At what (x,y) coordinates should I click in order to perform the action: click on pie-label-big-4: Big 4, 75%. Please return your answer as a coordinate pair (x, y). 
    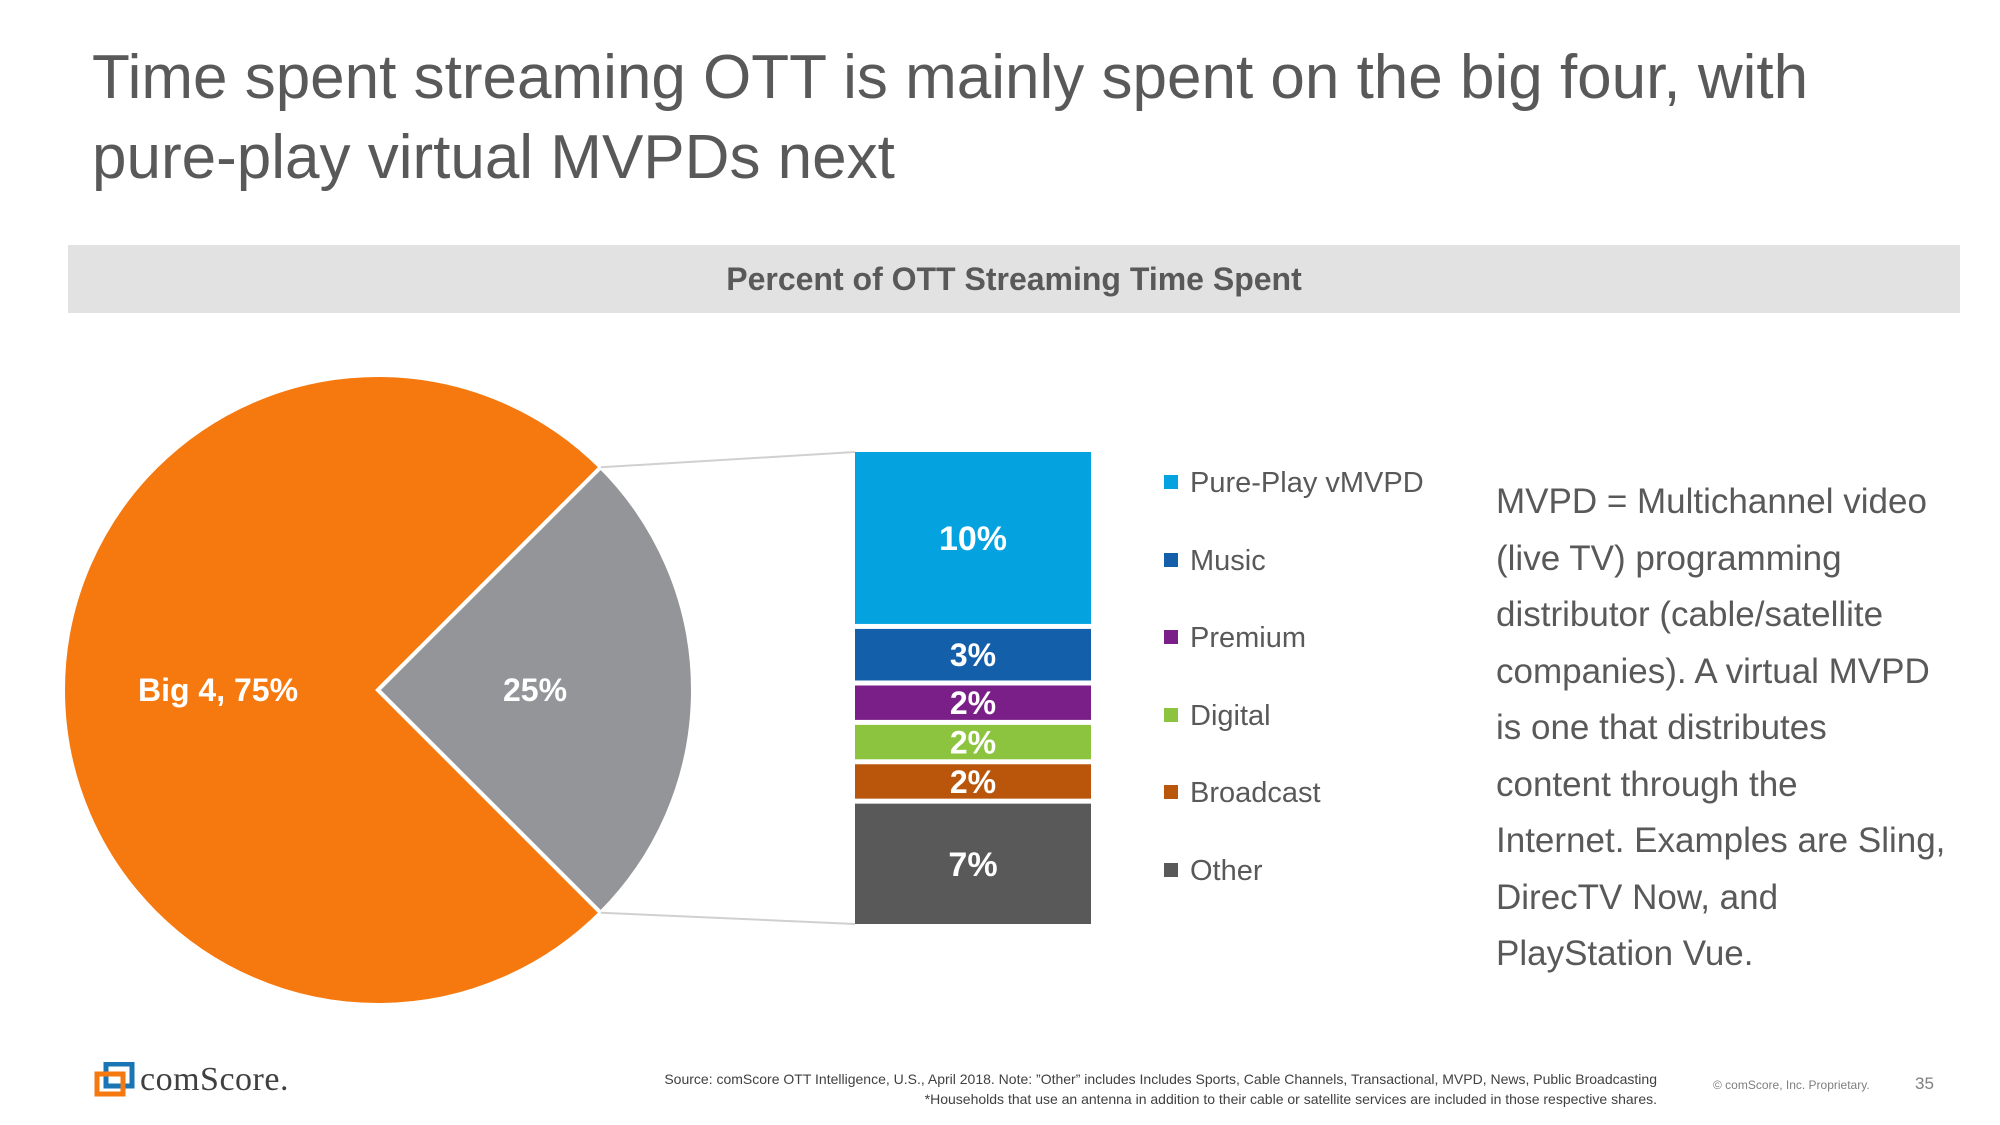
    Looking at the image, I should click on (218, 690).